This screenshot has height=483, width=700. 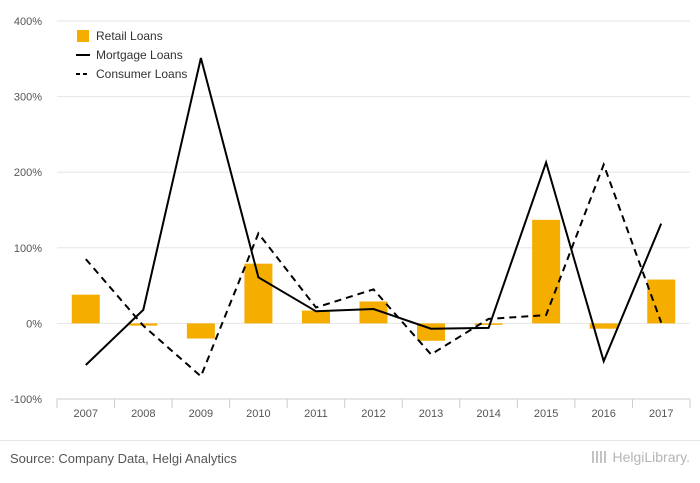 I want to click on x-tick-label: 2008, so click(x=143, y=414).